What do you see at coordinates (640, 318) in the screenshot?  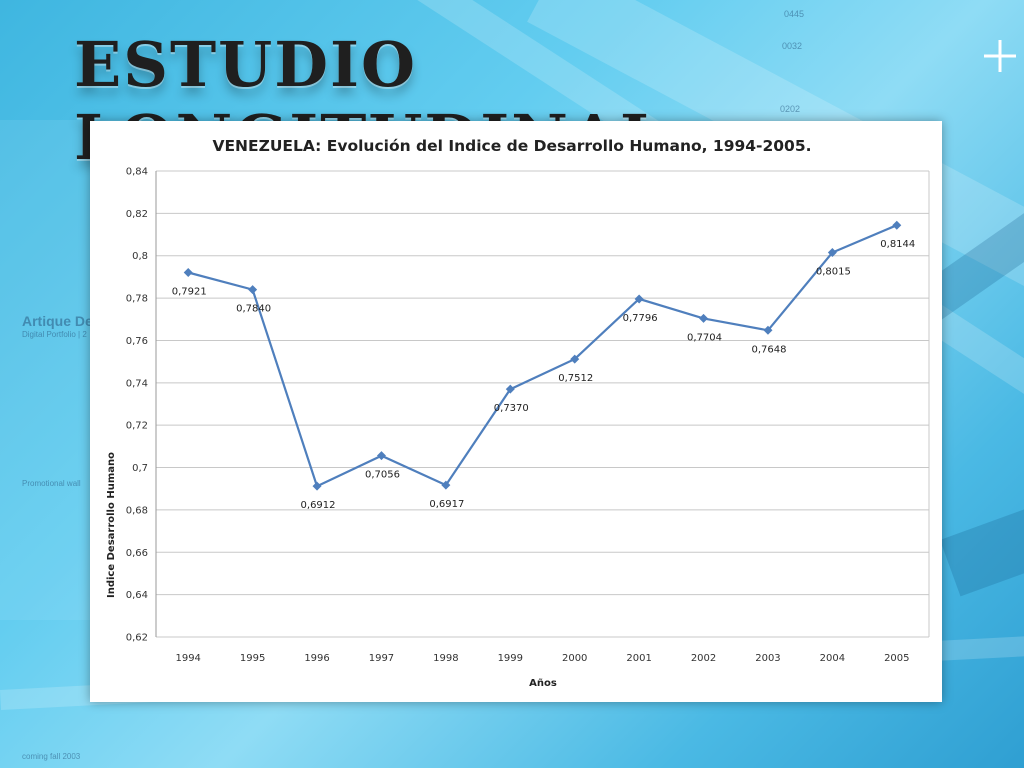 I see `data-value-label: 0,7796` at bounding box center [640, 318].